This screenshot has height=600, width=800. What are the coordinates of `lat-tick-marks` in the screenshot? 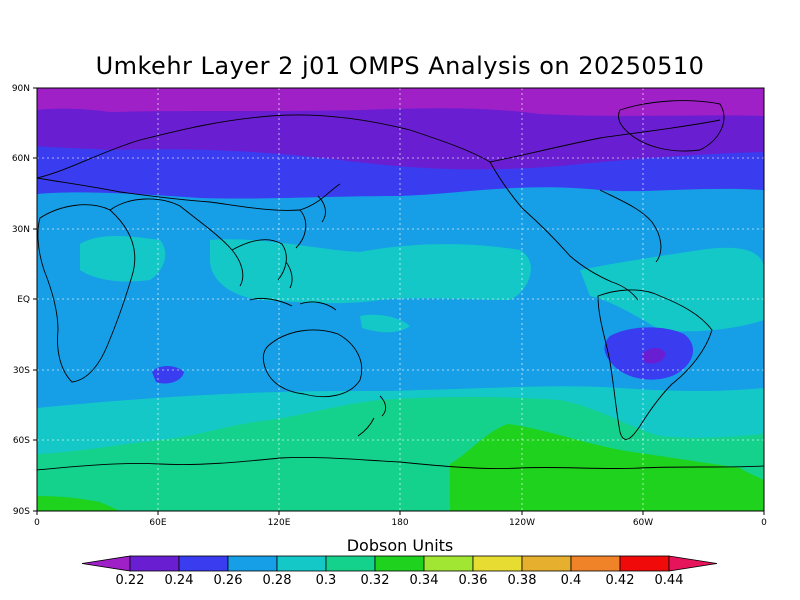 It's located at (35, 299).